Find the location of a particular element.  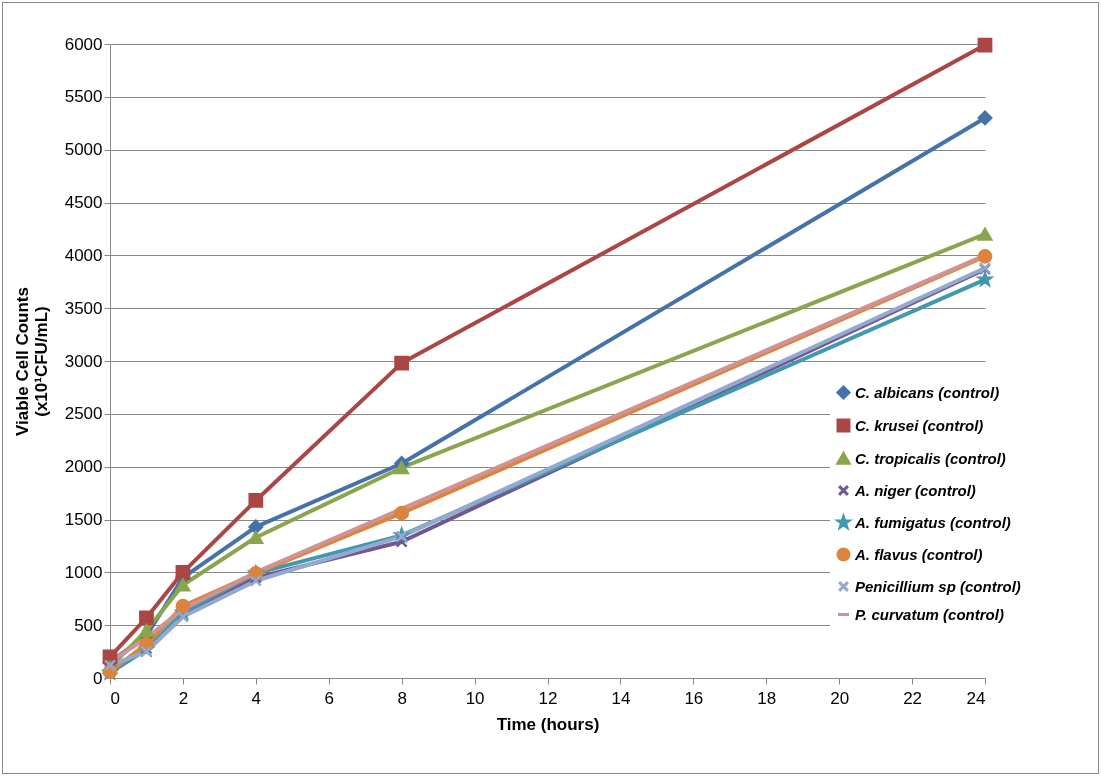

legend-label: C. krusei (control) is located at coordinates (919, 425).